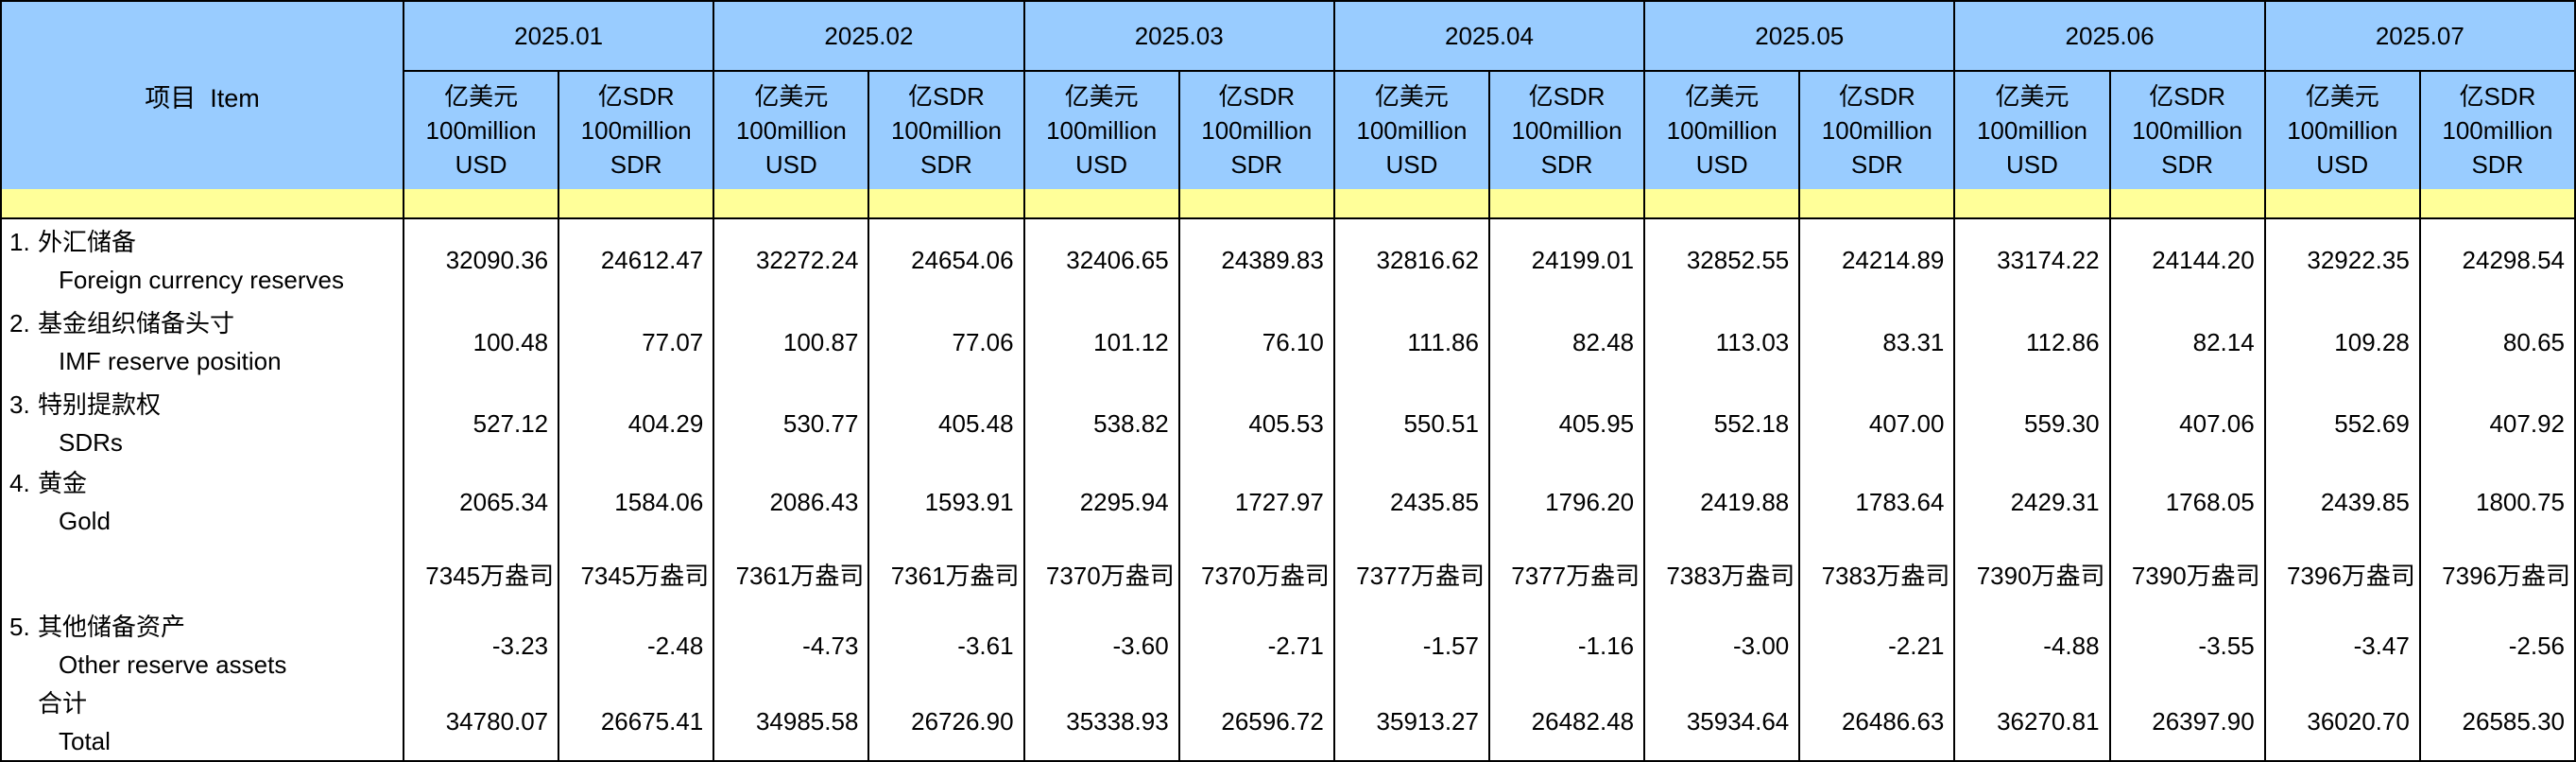 Image resolution: width=2576 pixels, height=762 pixels. What do you see at coordinates (1722, 342) in the screenshot?
I see `value-cell: 113.03` at bounding box center [1722, 342].